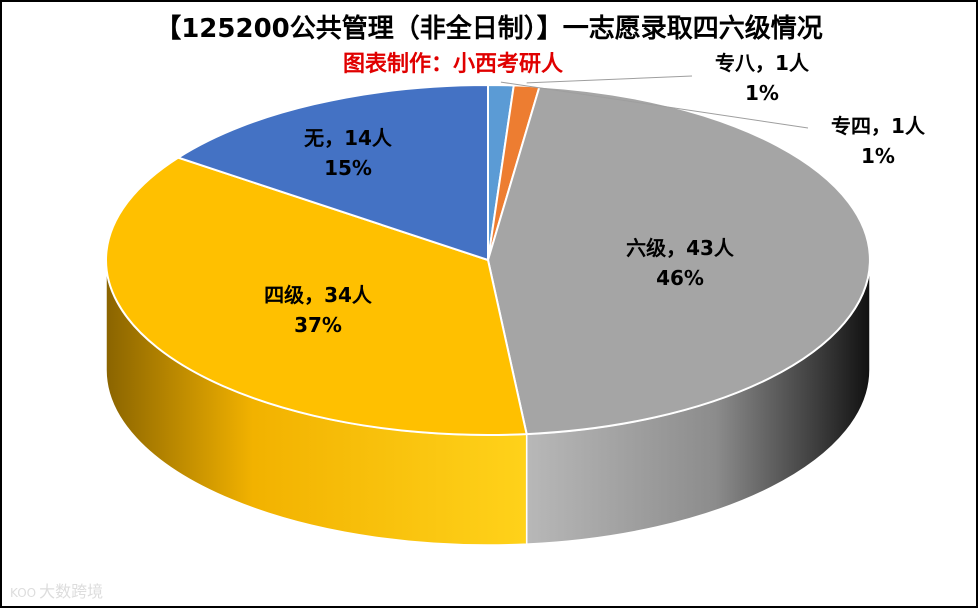  I want to click on watermark-logo-icon: KOO, so click(23, 593).